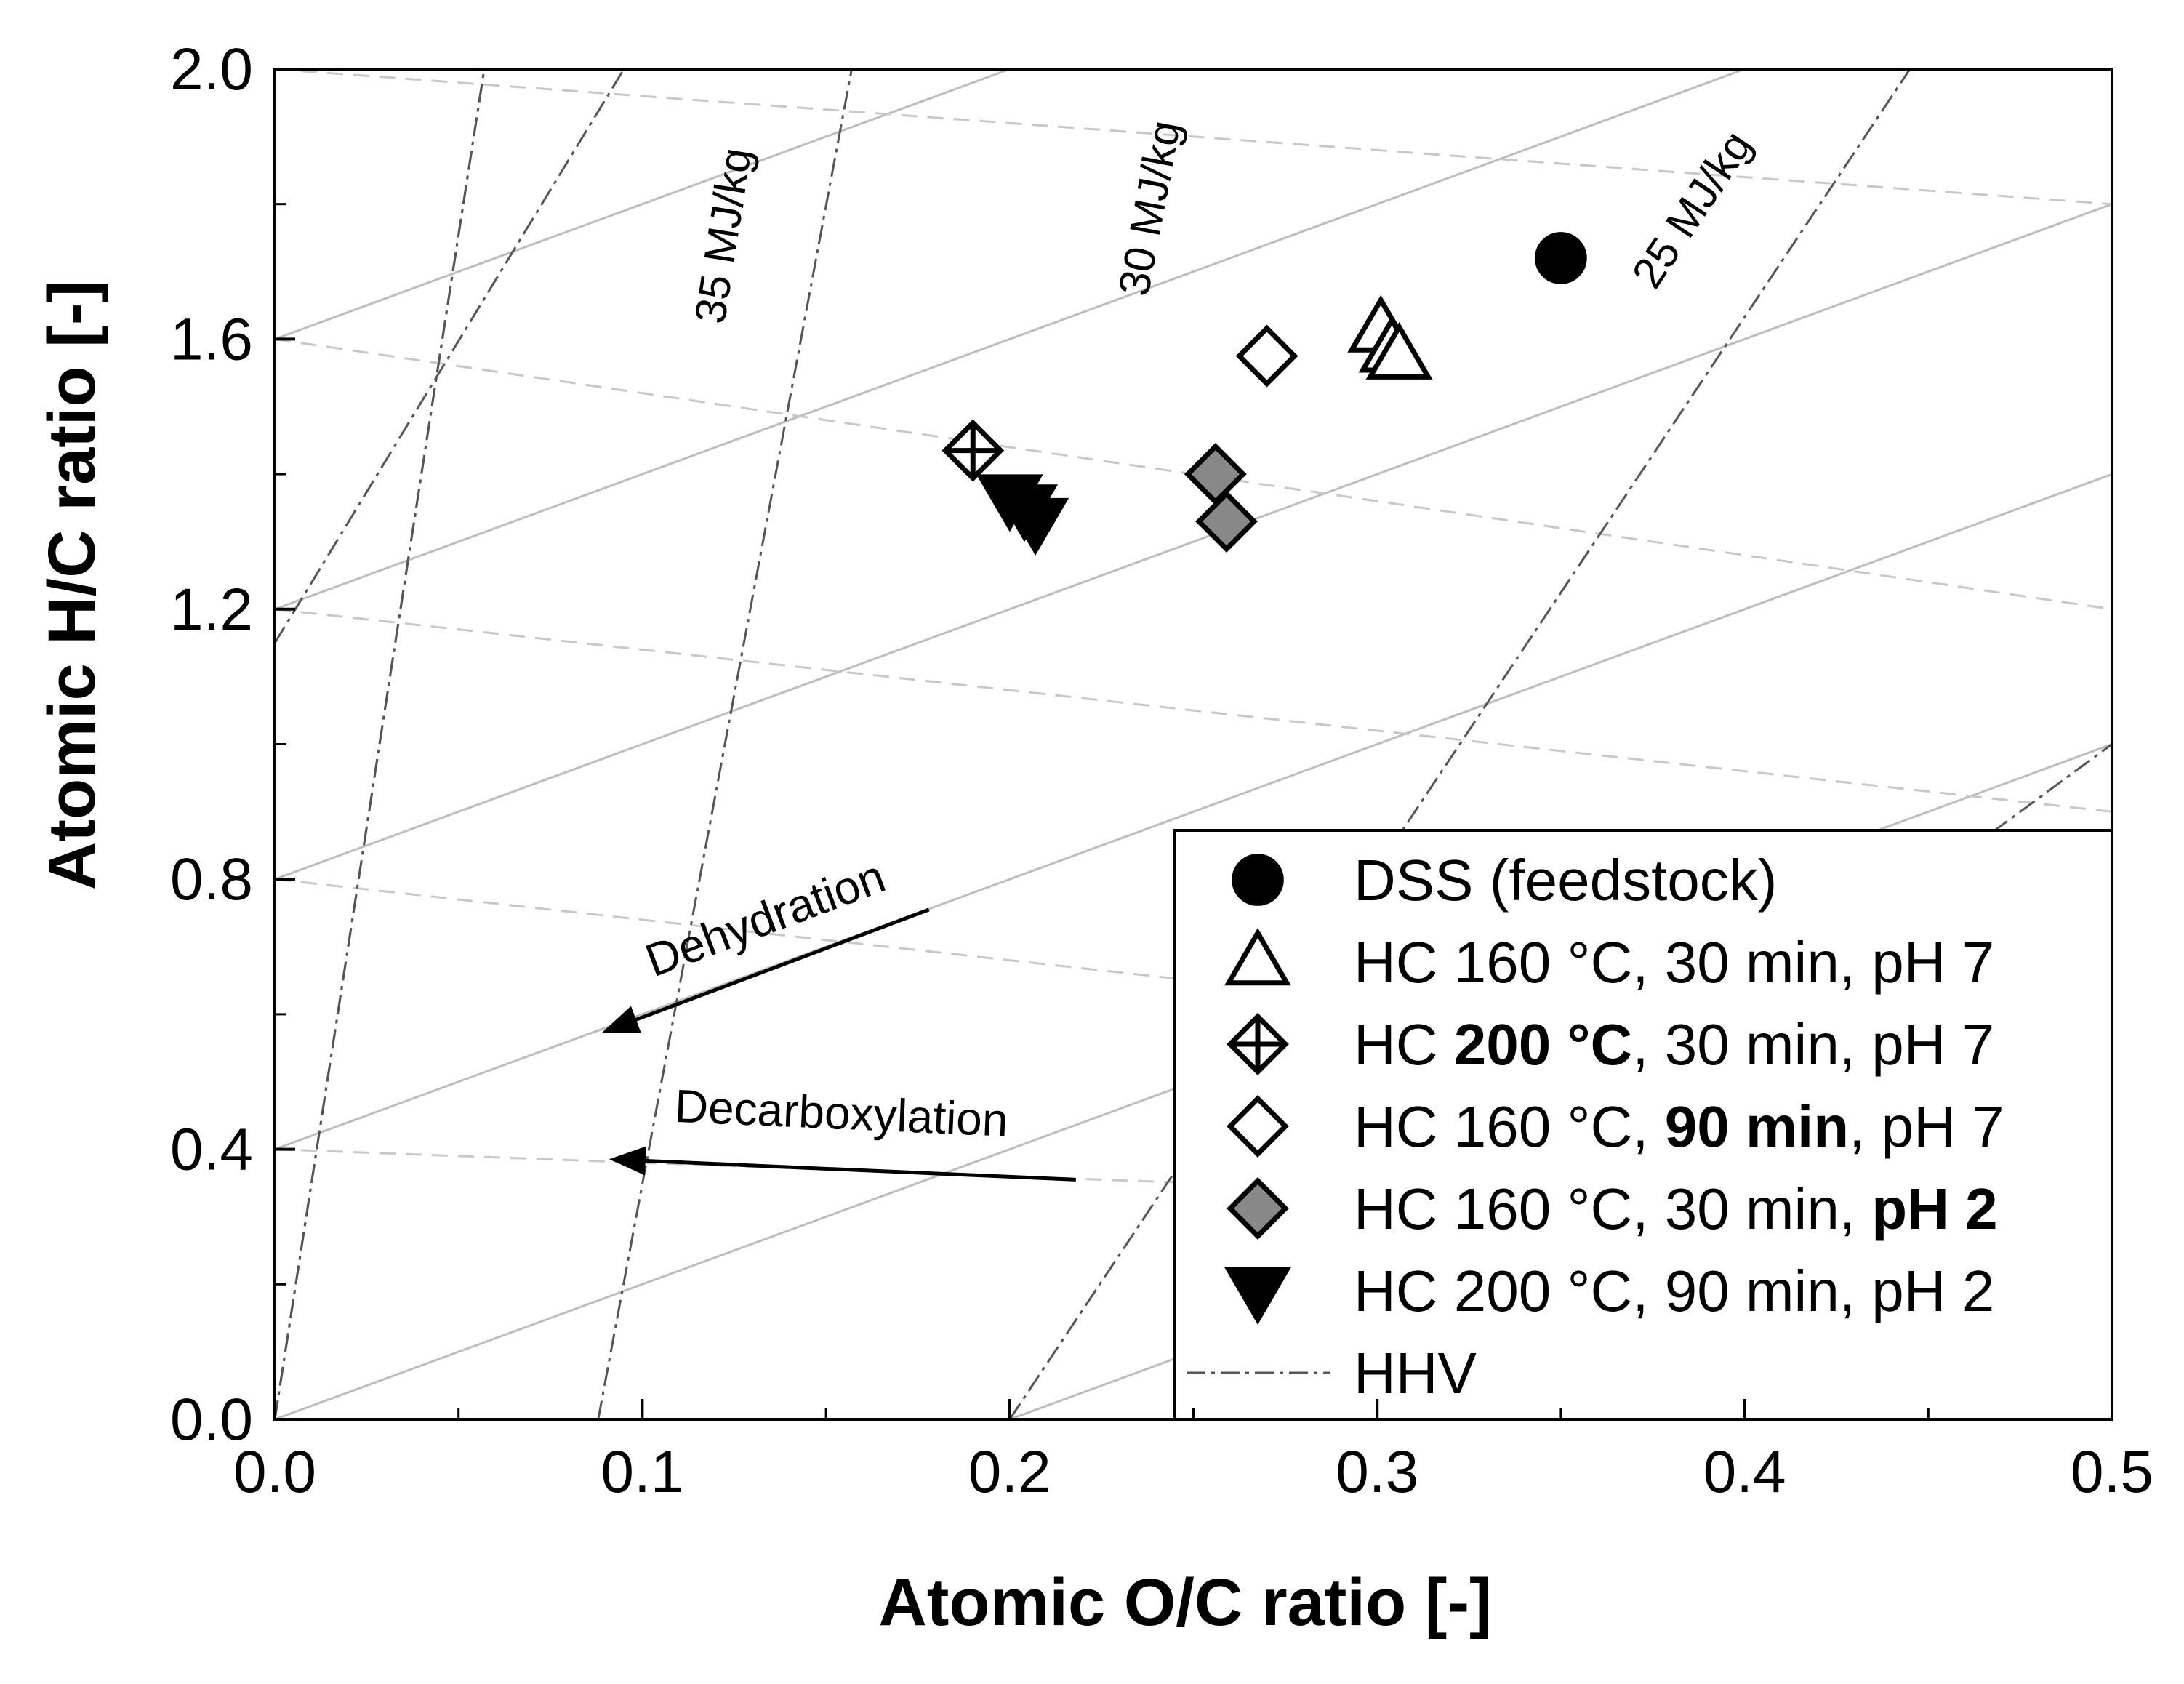 The width and height of the screenshot is (2184, 1684). What do you see at coordinates (211, 69) in the screenshot?
I see `y-tick-label: 2.0` at bounding box center [211, 69].